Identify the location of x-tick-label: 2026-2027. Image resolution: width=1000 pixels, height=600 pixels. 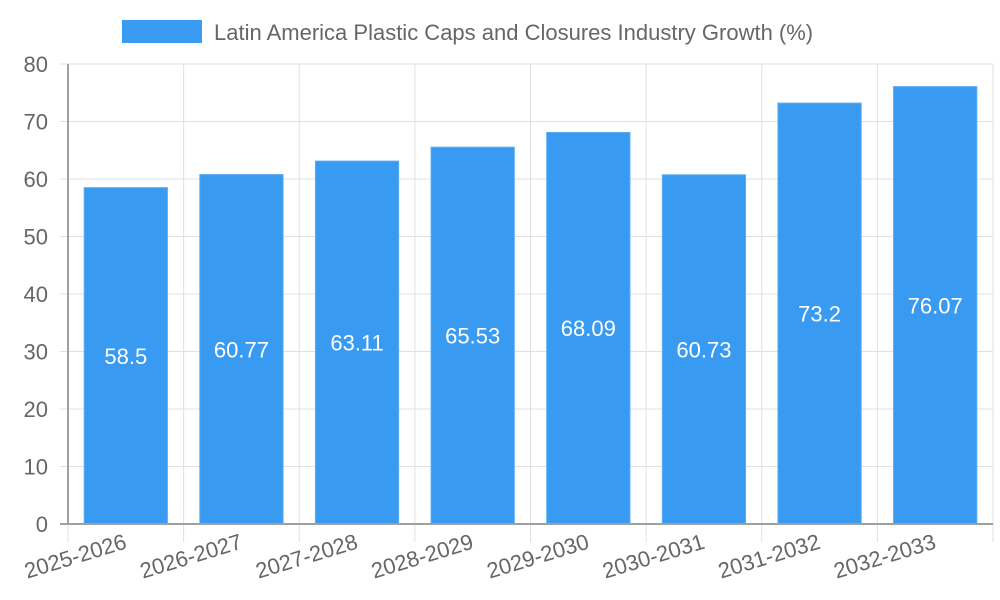
(191, 556).